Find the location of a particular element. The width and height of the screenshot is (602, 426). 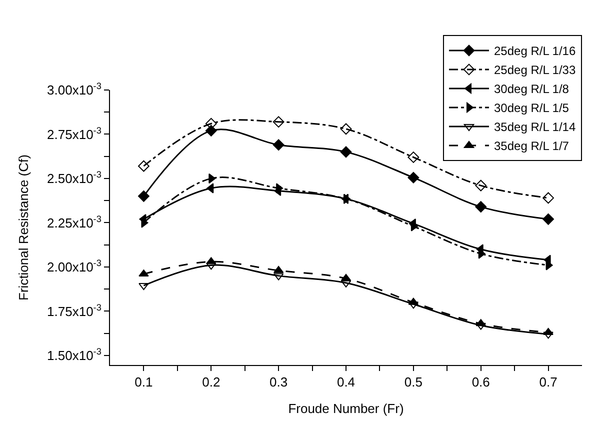

legend-label: 30deg R/L 1/5 is located at coordinates (532, 108).